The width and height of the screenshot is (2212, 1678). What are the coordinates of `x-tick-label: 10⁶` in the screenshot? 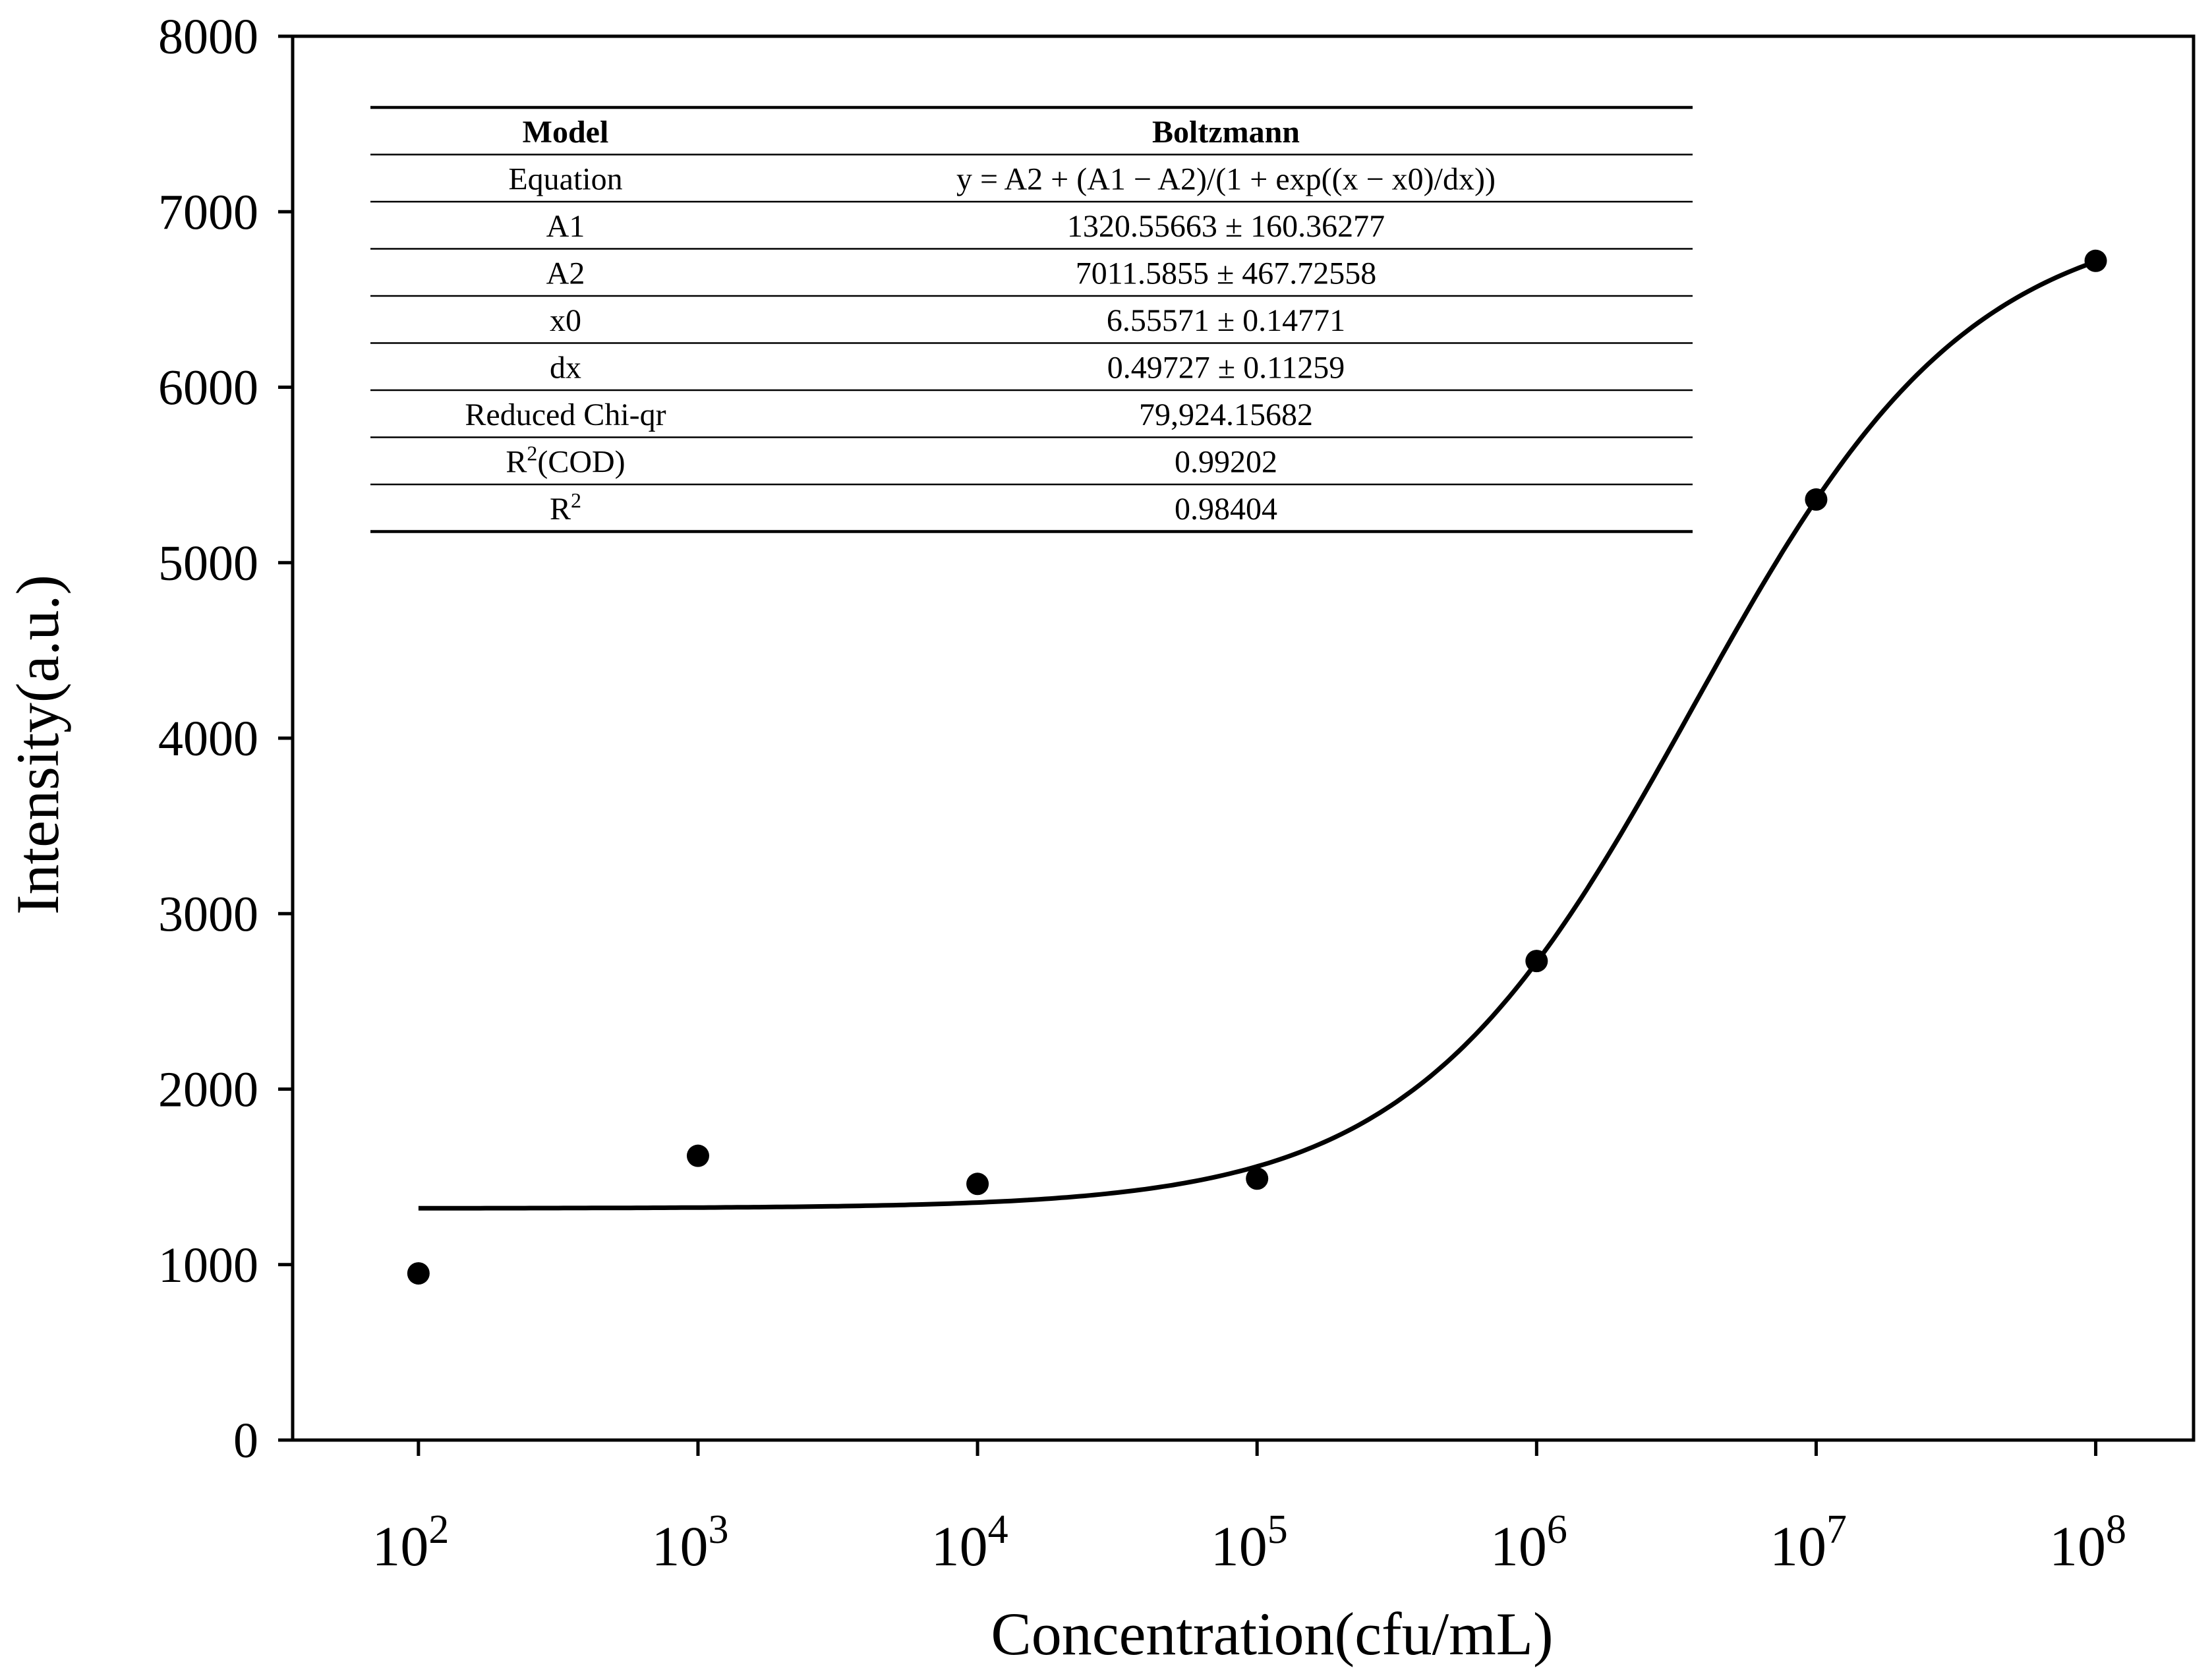 It's located at (1528, 1542).